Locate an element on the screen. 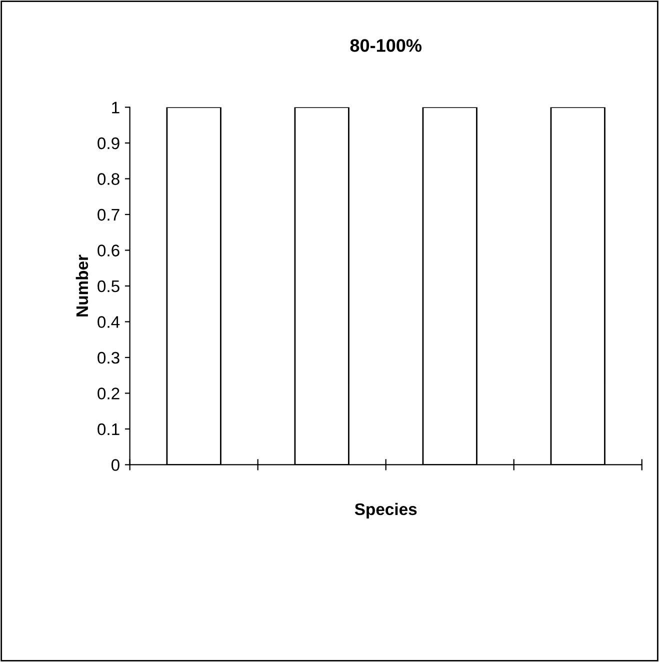  y-axis-title: Number is located at coordinates (82, 285).